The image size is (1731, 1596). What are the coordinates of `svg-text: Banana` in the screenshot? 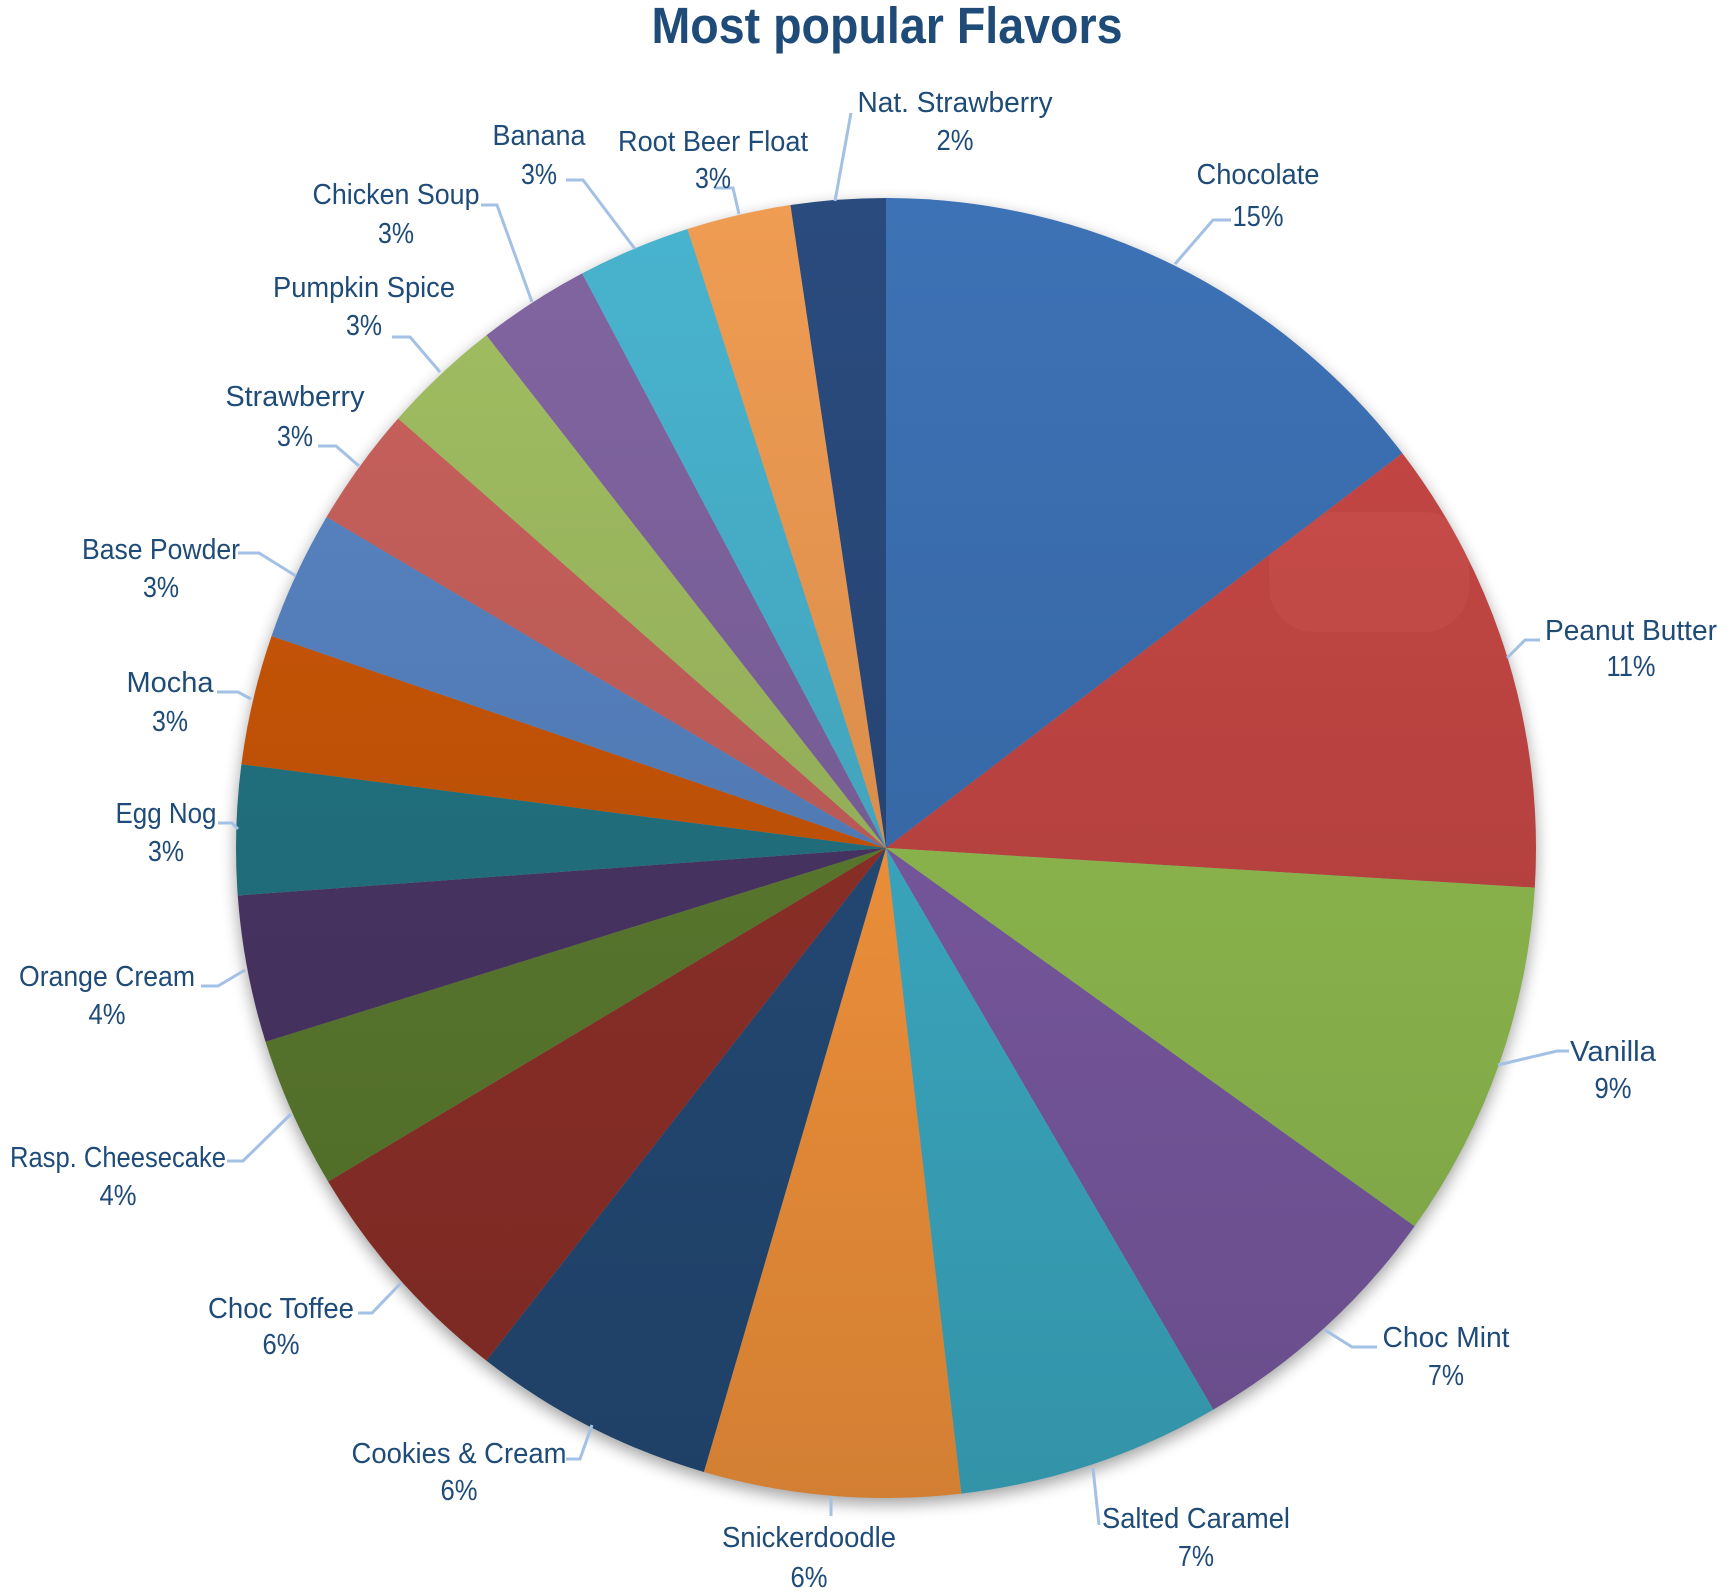 It's located at (539, 136).